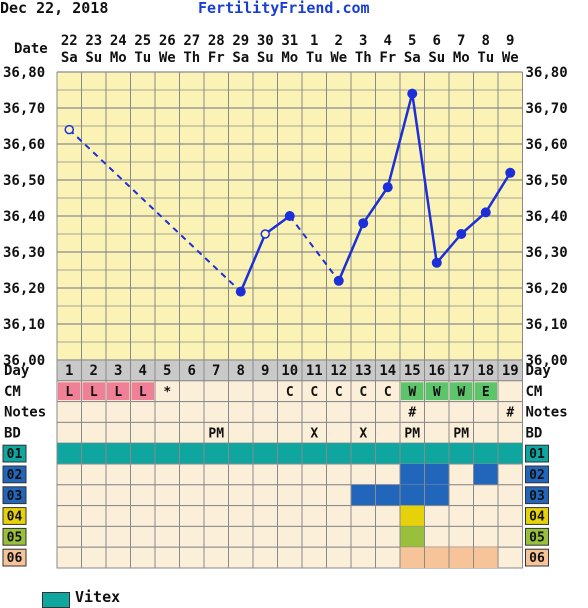  What do you see at coordinates (94, 371) in the screenshot?
I see `cycle-day: 2` at bounding box center [94, 371].